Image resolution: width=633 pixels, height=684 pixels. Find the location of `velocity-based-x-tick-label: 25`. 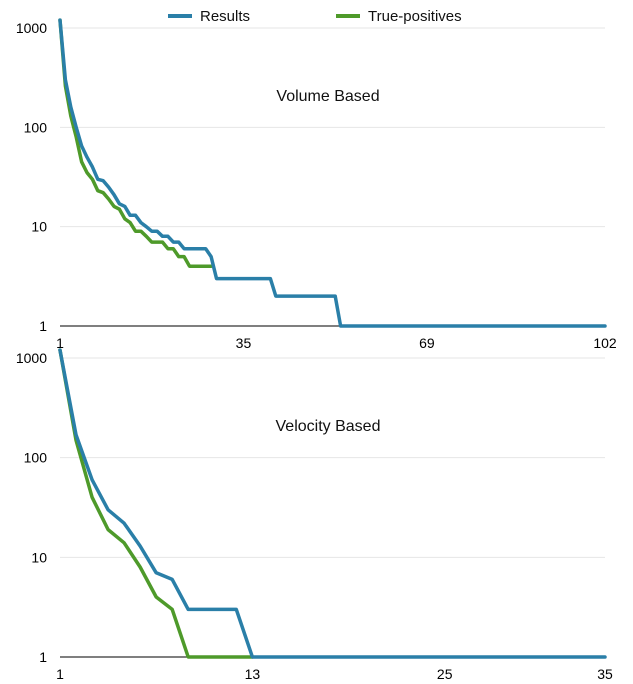

velocity-based-x-tick-label: 25 is located at coordinates (445, 674).